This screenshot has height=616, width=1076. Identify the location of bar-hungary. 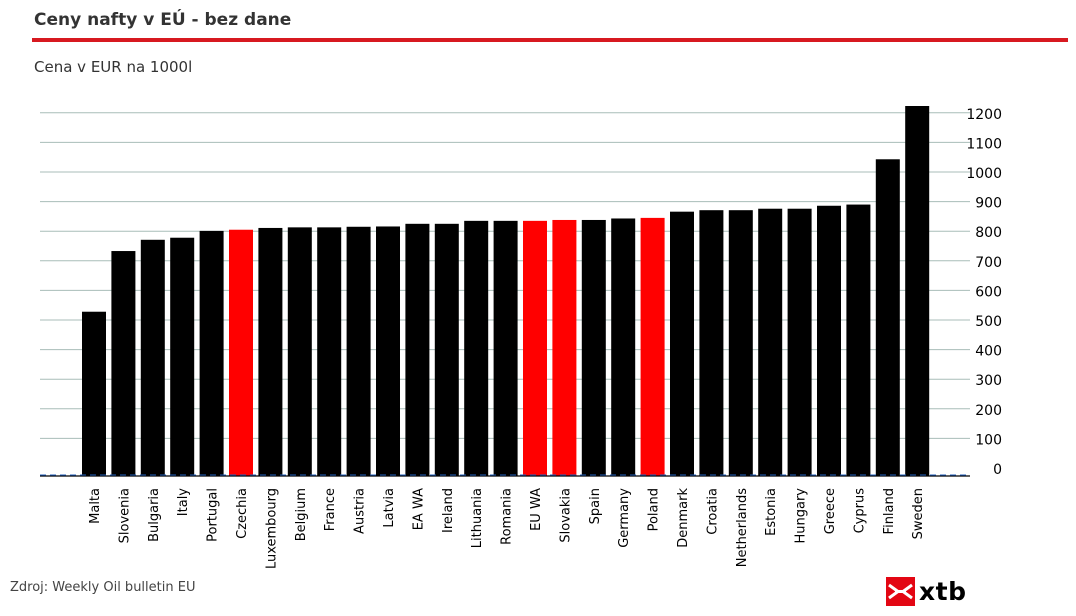
(799, 342).